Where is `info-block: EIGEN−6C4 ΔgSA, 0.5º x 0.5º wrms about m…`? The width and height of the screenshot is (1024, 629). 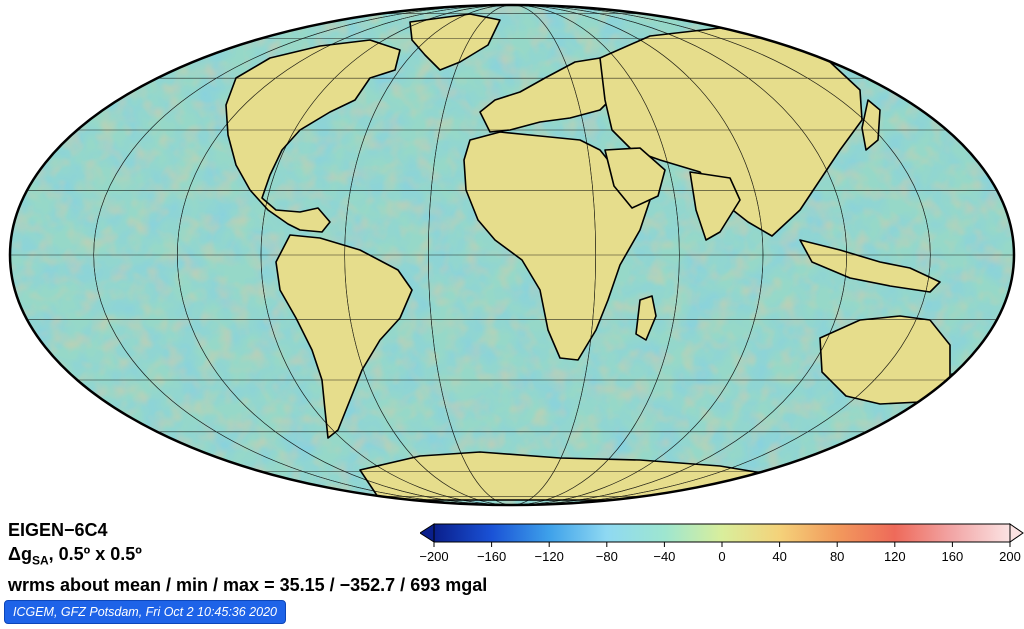
info-block: EIGEN−6C4 ΔgSA, 0.5º x 0.5º wrms about m… is located at coordinates (247, 557).